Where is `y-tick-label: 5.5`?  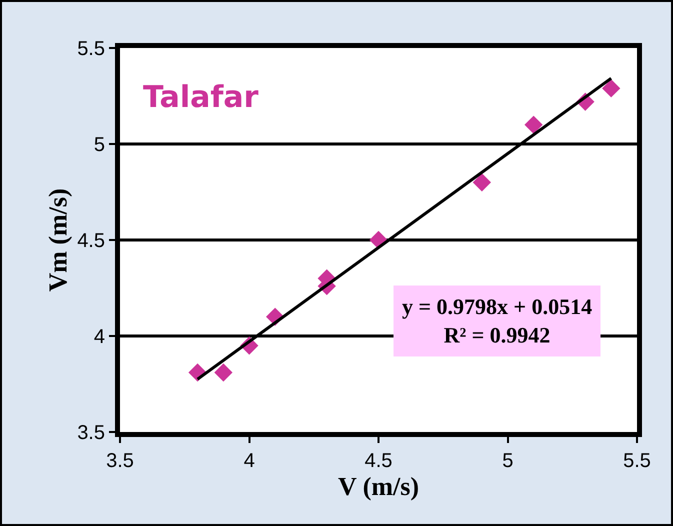 y-tick-label: 5.5 is located at coordinates (91, 49).